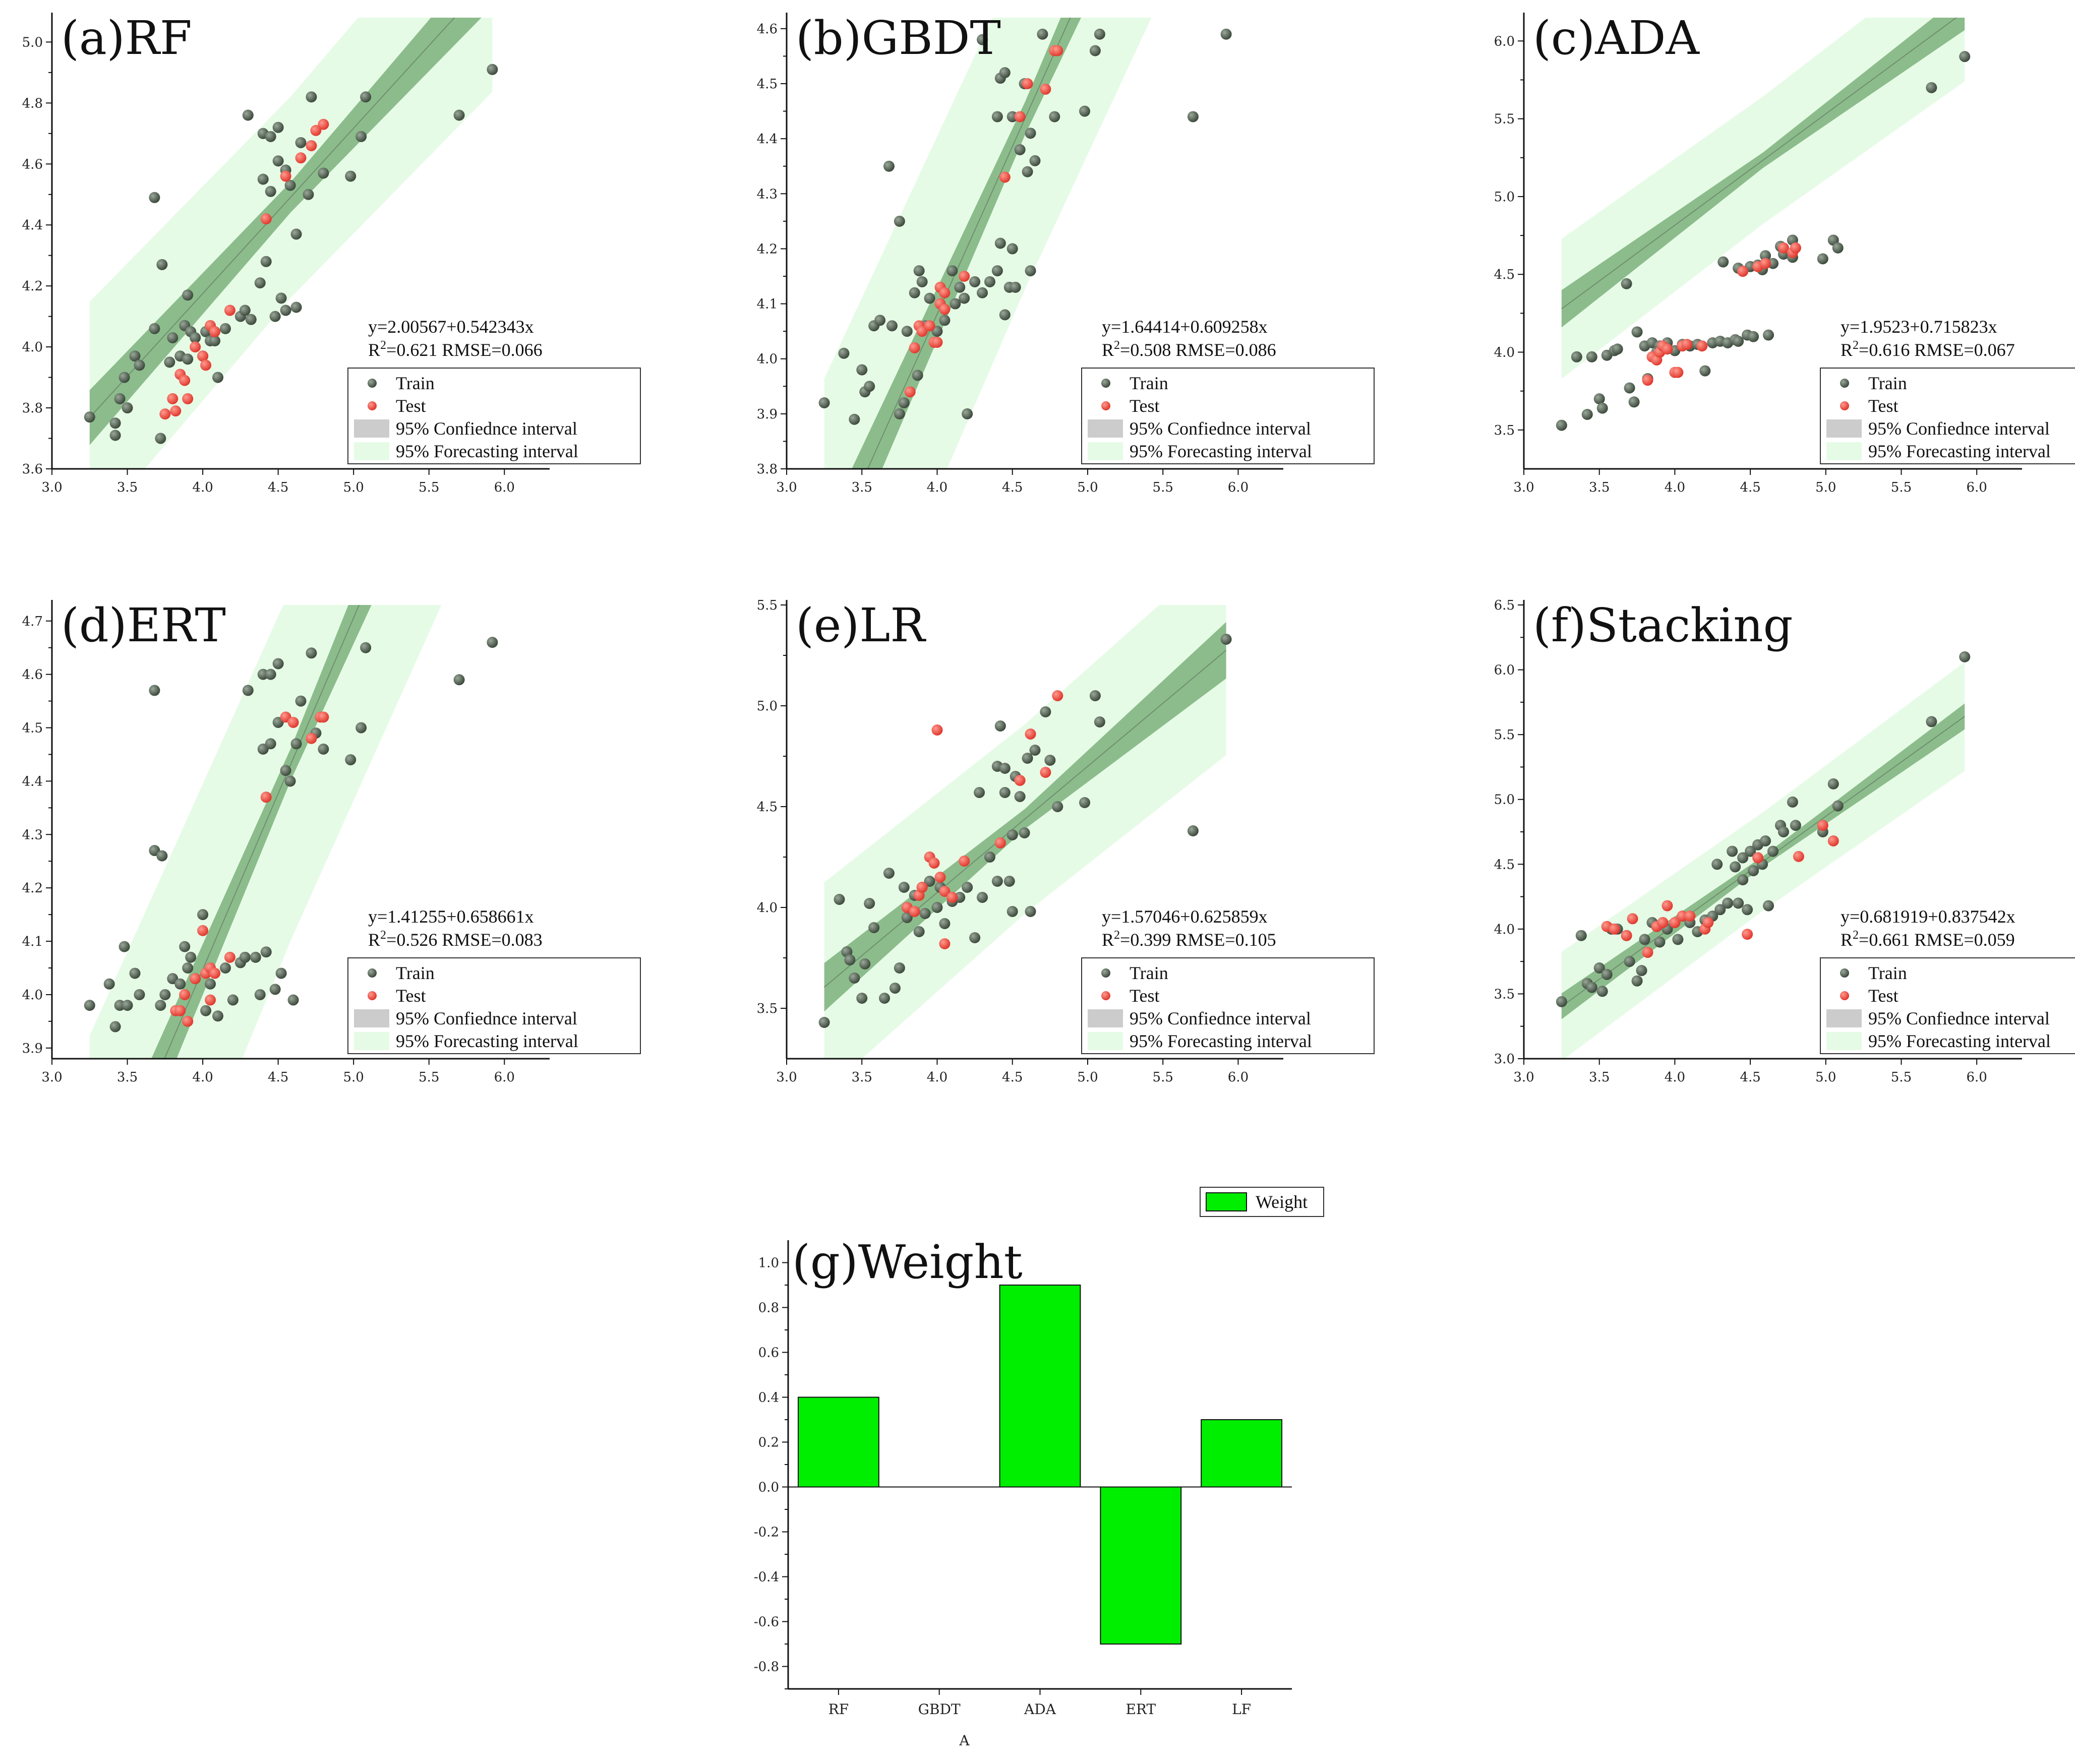 This screenshot has height=1764, width=2075. Describe the element at coordinates (1185, 327) in the screenshot. I see `regression-equation: y=1.64414+0.609258x` at that location.